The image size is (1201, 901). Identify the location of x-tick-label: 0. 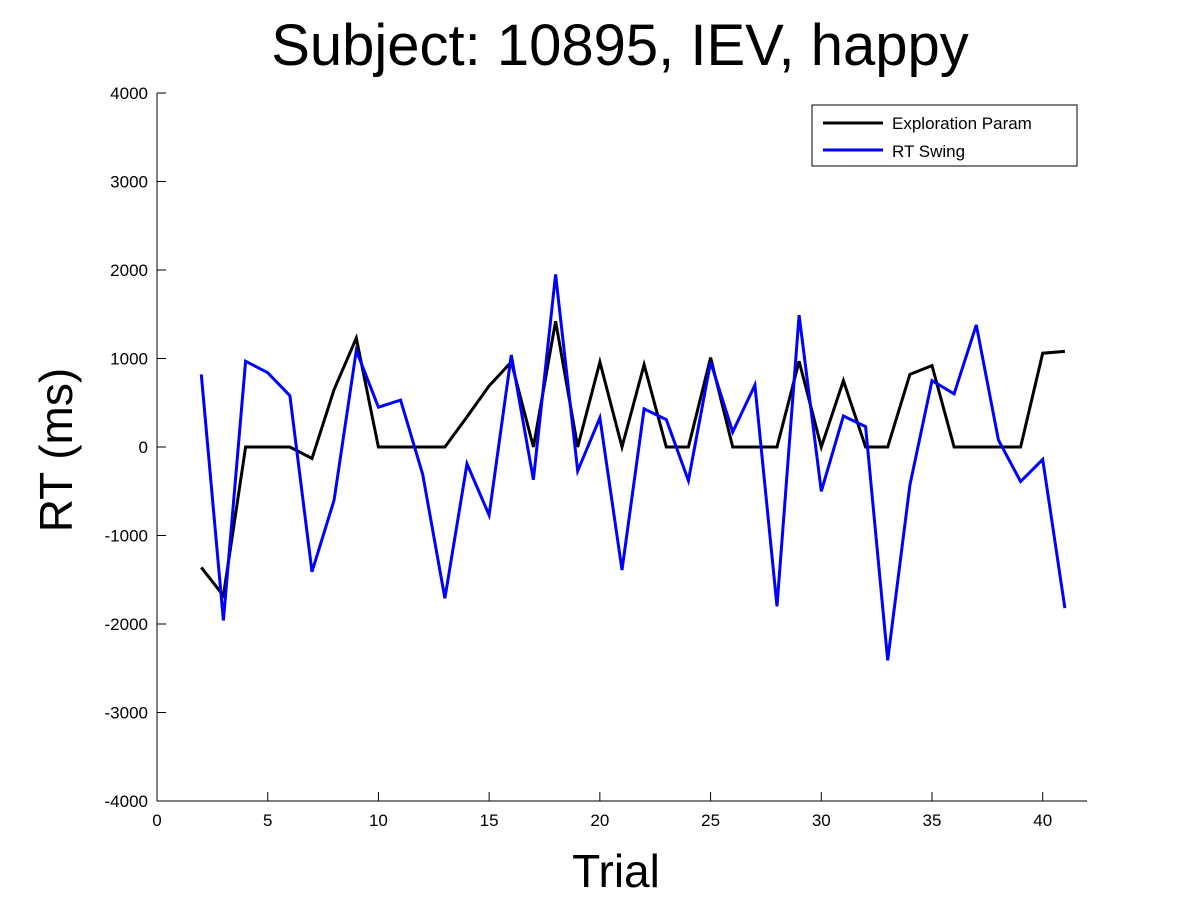
(156, 820).